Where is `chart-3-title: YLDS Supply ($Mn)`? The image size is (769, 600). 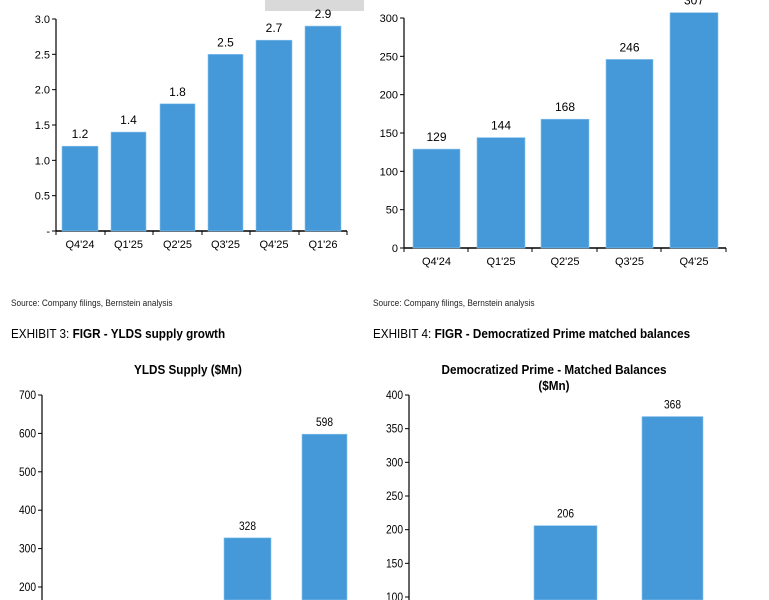
chart-3-title: YLDS Supply ($Mn) is located at coordinates (188, 369).